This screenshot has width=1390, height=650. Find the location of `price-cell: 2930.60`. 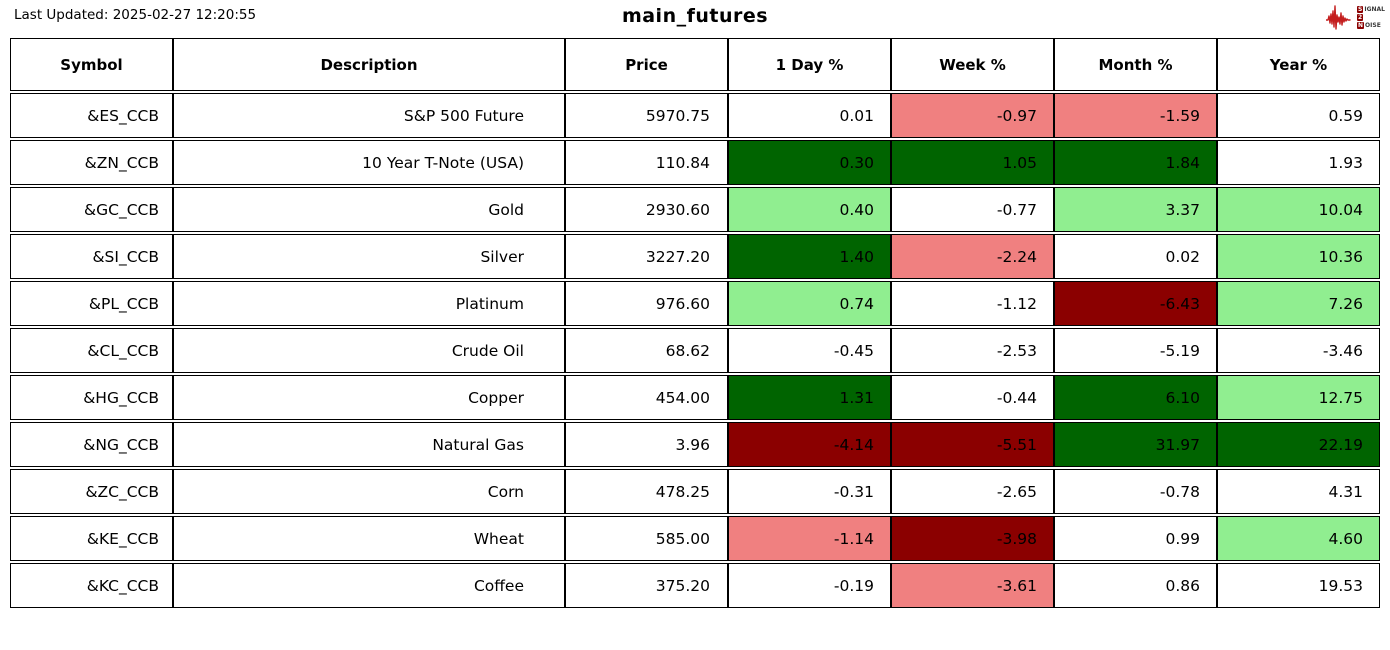

price-cell: 2930.60 is located at coordinates (646, 209).